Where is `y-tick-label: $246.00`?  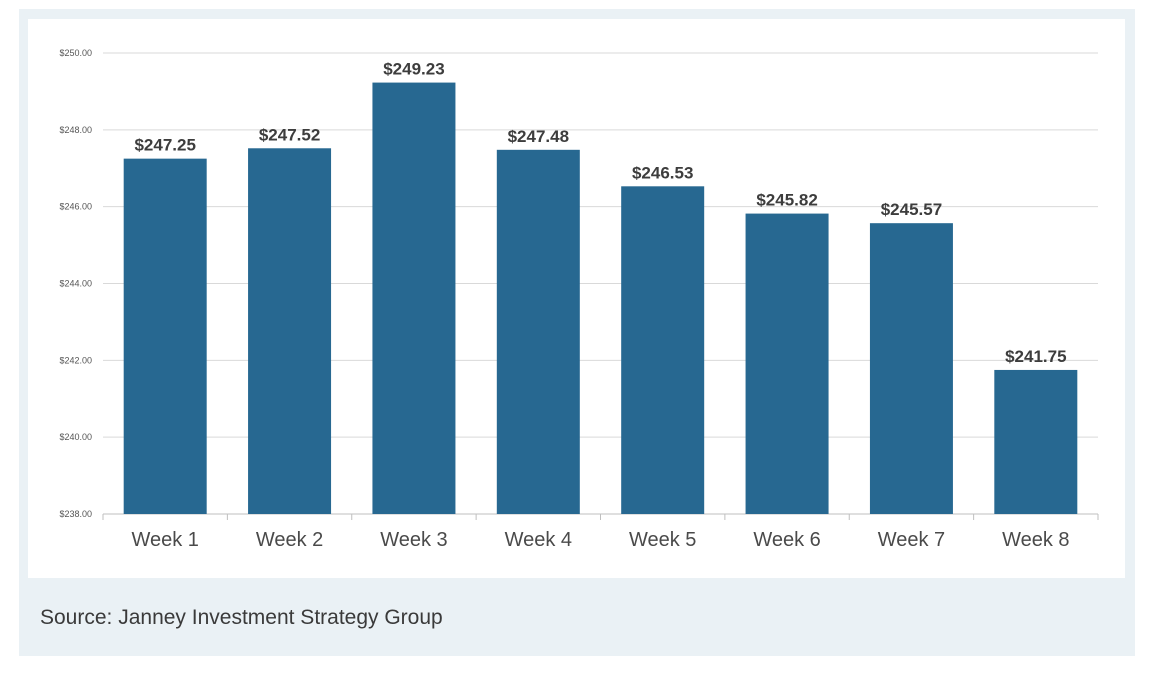
y-tick-label: $246.00 is located at coordinates (75, 207).